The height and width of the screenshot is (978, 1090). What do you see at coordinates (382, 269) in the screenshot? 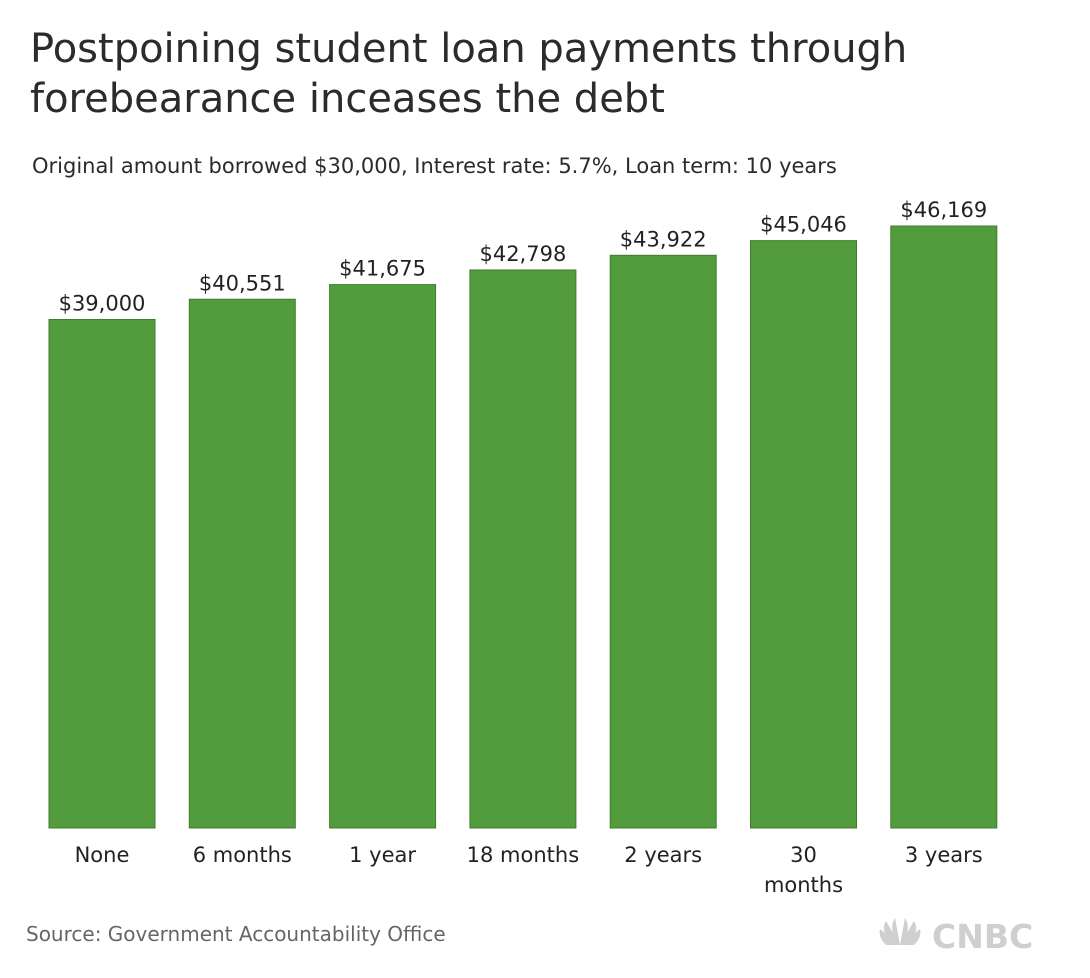
I see `data-label-2: $41,675` at bounding box center [382, 269].